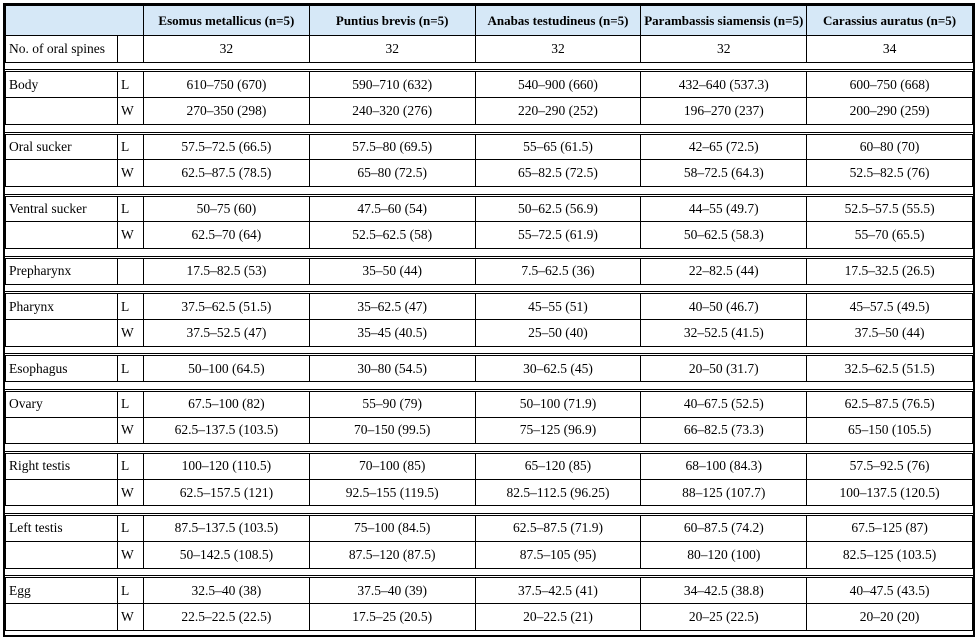  What do you see at coordinates (724, 332) in the screenshot?
I see `measurement-value-cell: 32–52.5 (41.5)` at bounding box center [724, 332].